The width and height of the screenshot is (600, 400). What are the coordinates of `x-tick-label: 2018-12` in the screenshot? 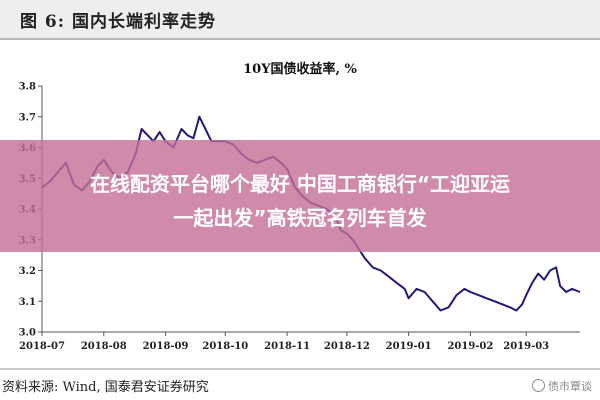 It's located at (347, 346).